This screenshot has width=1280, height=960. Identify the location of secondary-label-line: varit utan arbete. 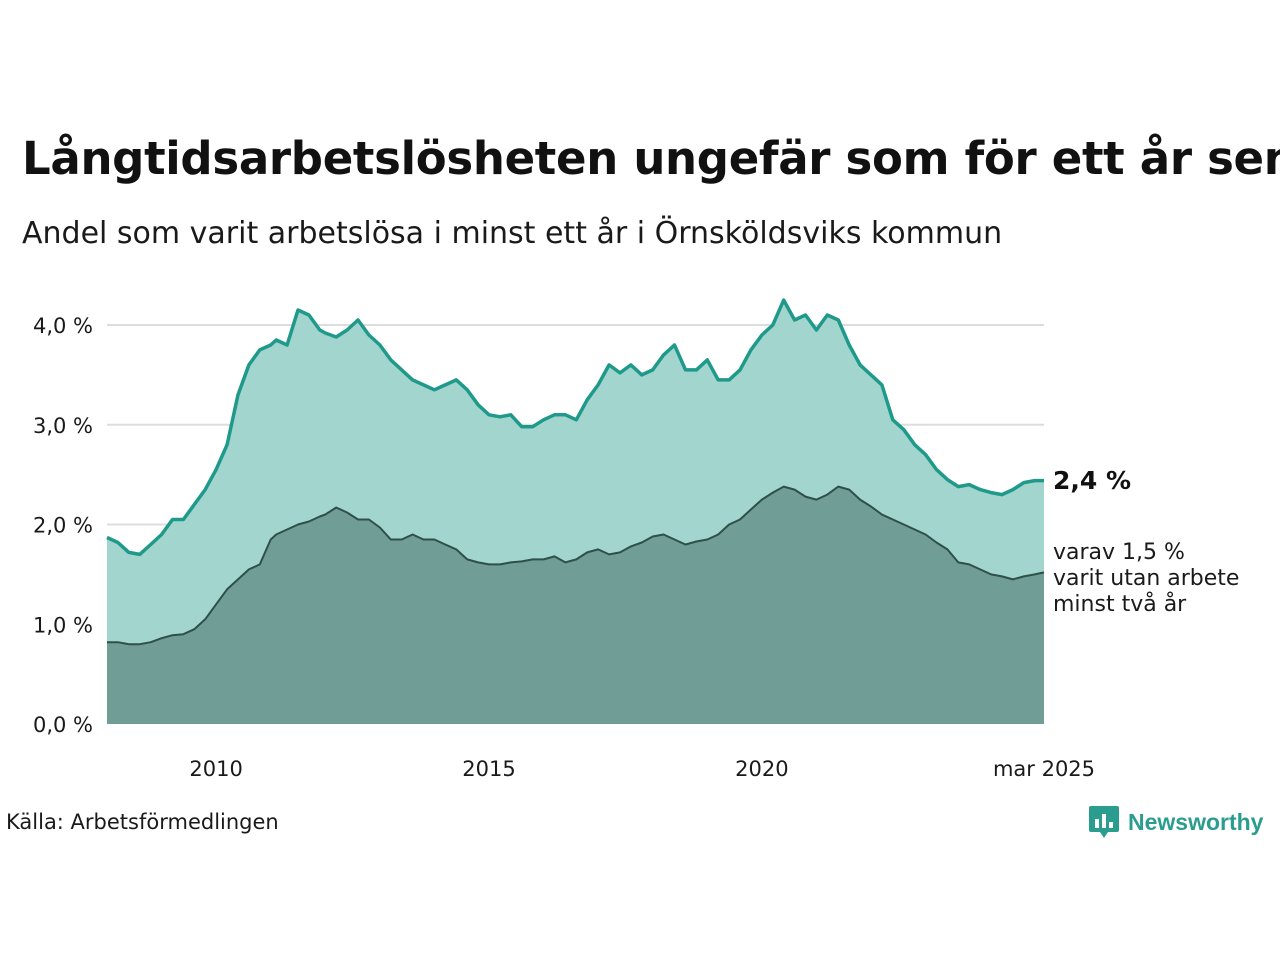
(1146, 578).